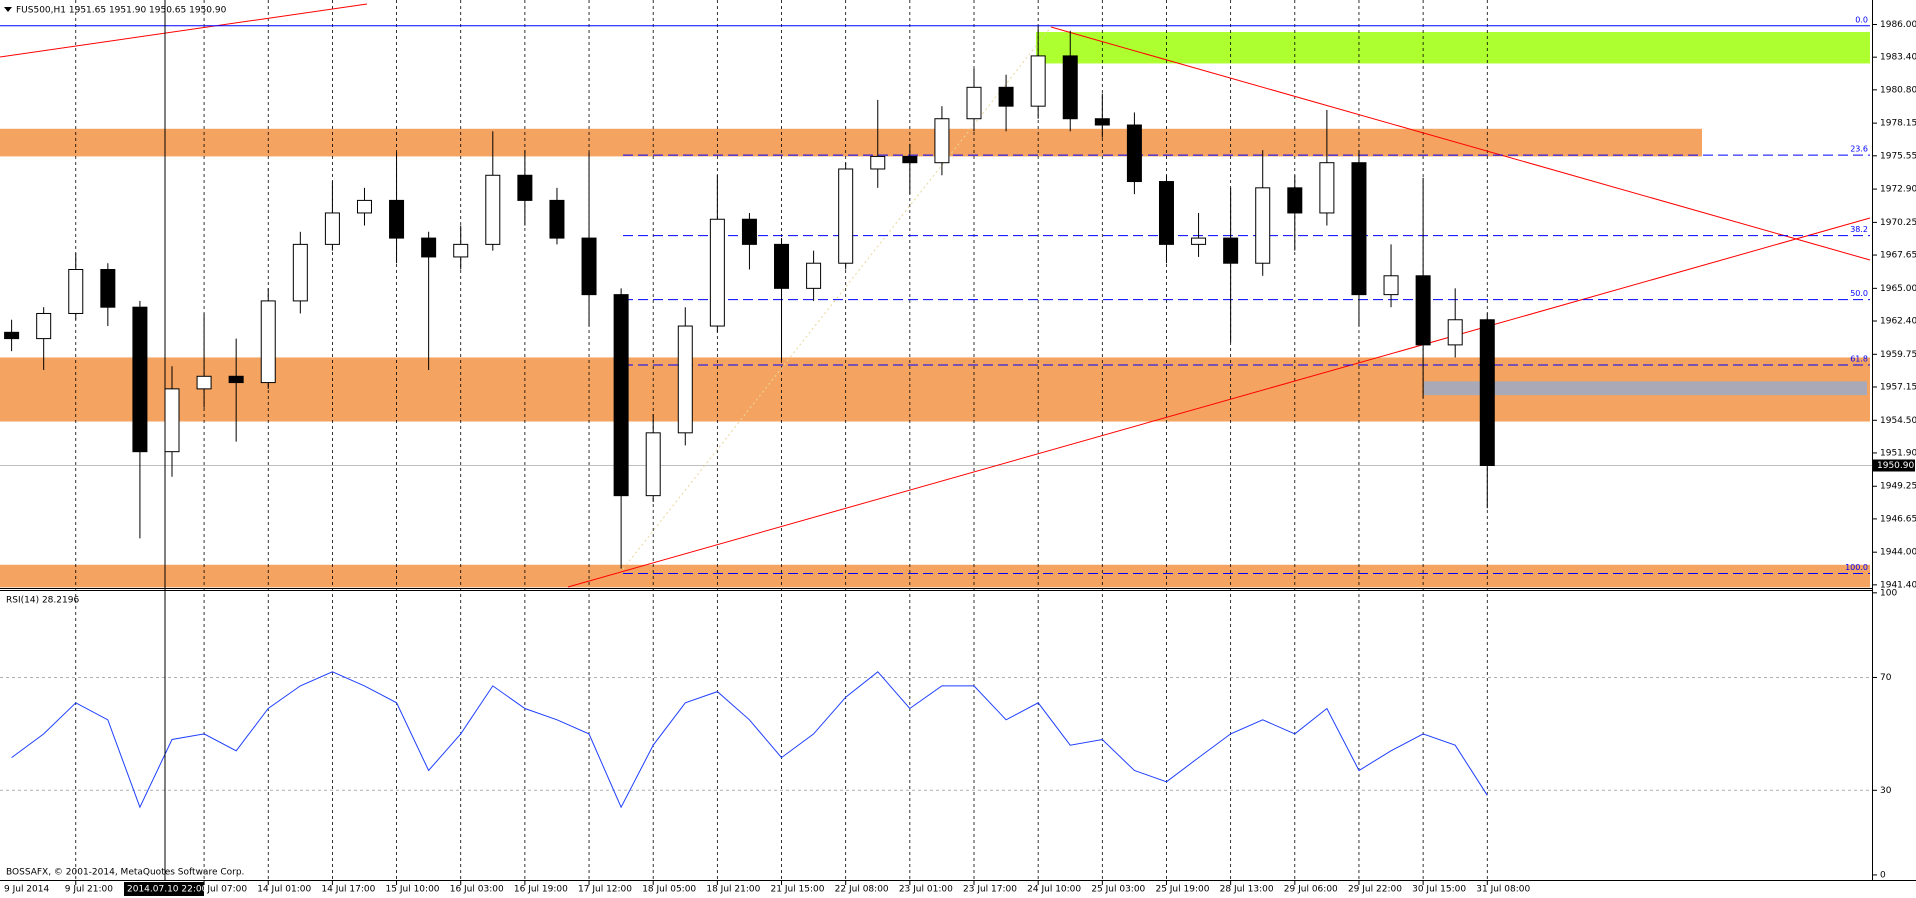  What do you see at coordinates (8, 9) in the screenshot?
I see `collapse-icon` at bounding box center [8, 9].